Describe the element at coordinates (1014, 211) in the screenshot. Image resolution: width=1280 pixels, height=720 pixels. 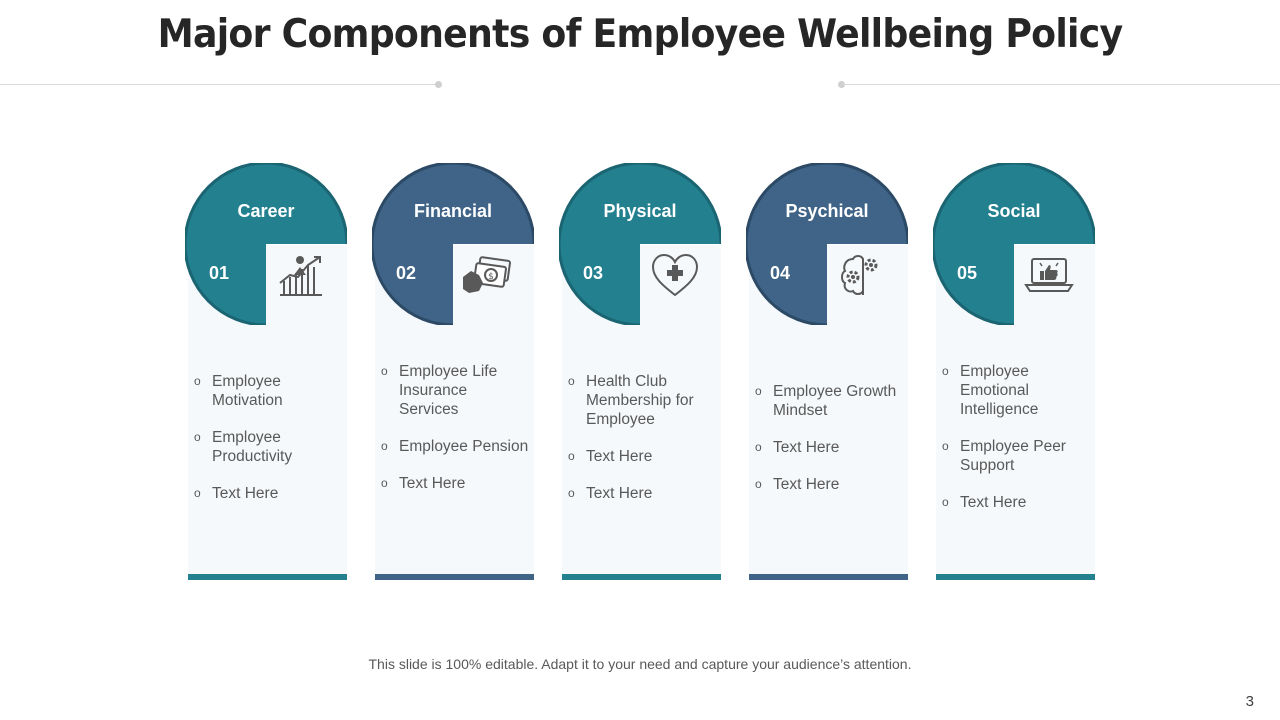
I see `component-title: Social` at that location.